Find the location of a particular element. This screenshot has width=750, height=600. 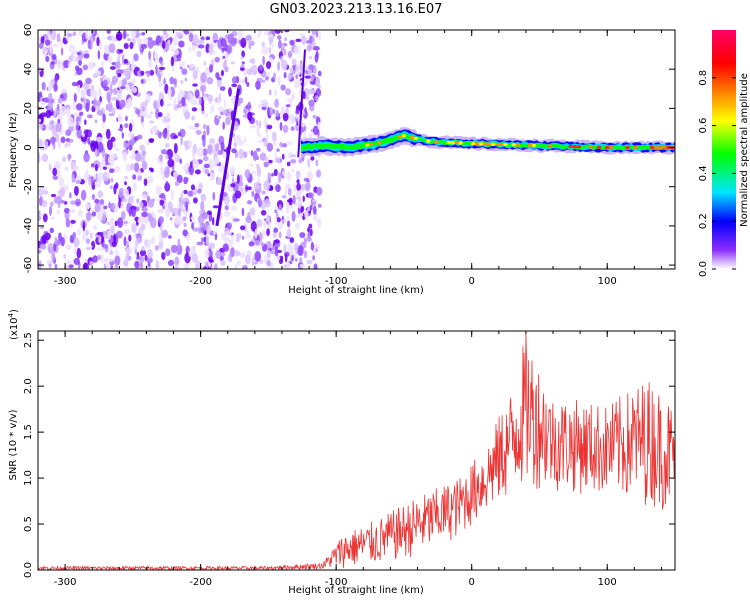

colorbar-label: Normalized spectral amplitude is located at coordinates (744, 150).